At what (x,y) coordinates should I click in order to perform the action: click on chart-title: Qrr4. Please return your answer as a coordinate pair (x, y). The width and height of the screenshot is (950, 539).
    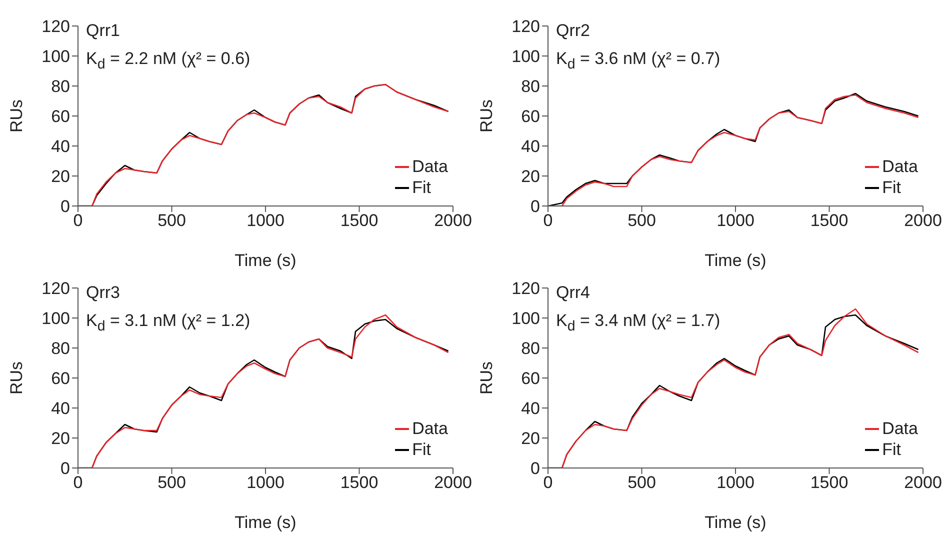
    Looking at the image, I should click on (573, 293).